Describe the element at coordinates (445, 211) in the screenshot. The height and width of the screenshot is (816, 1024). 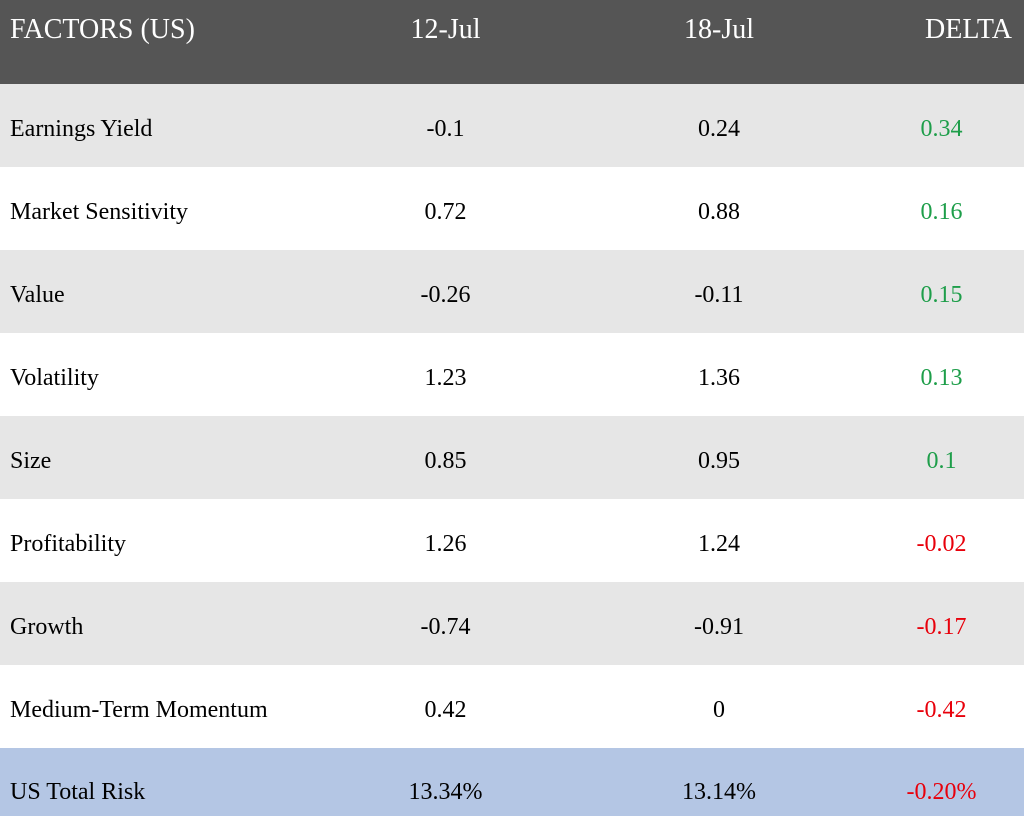
I see `value-date-1: 0.72` at that location.